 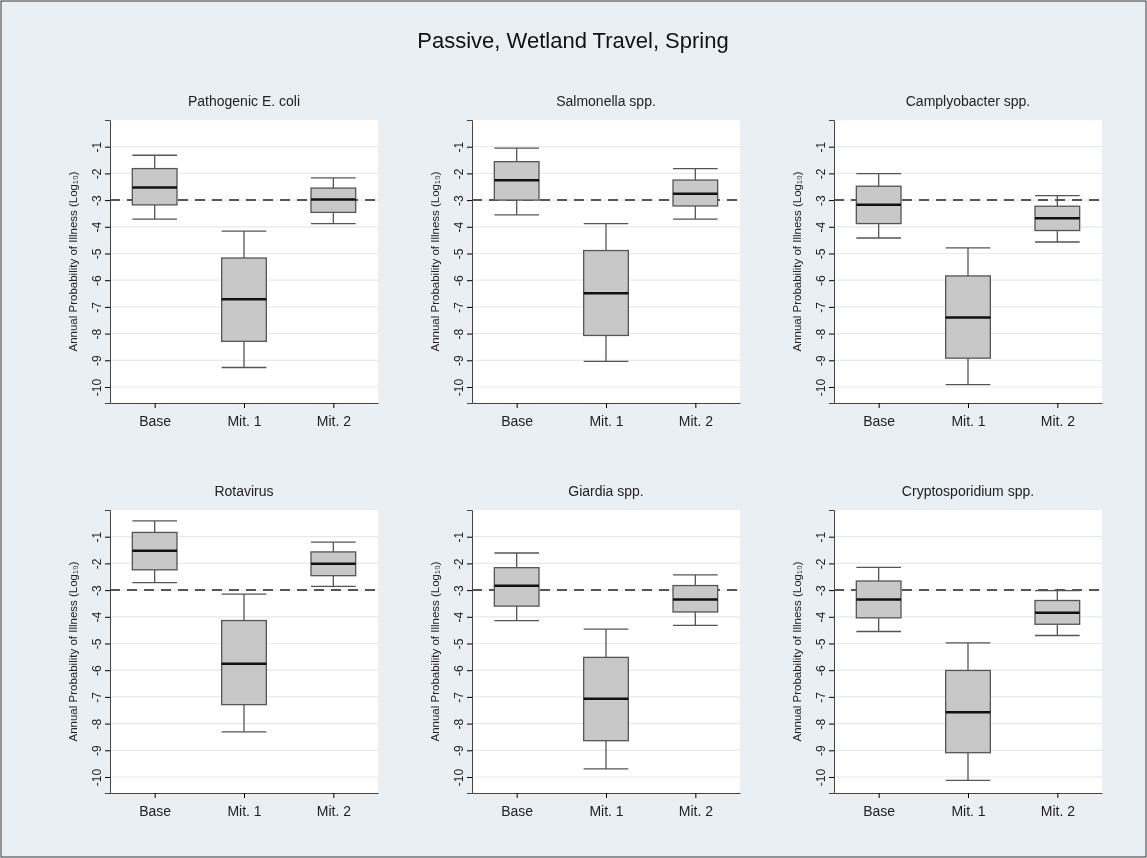 What do you see at coordinates (968, 491) in the screenshot?
I see `chart-title: Cryptosporidium spp.` at bounding box center [968, 491].